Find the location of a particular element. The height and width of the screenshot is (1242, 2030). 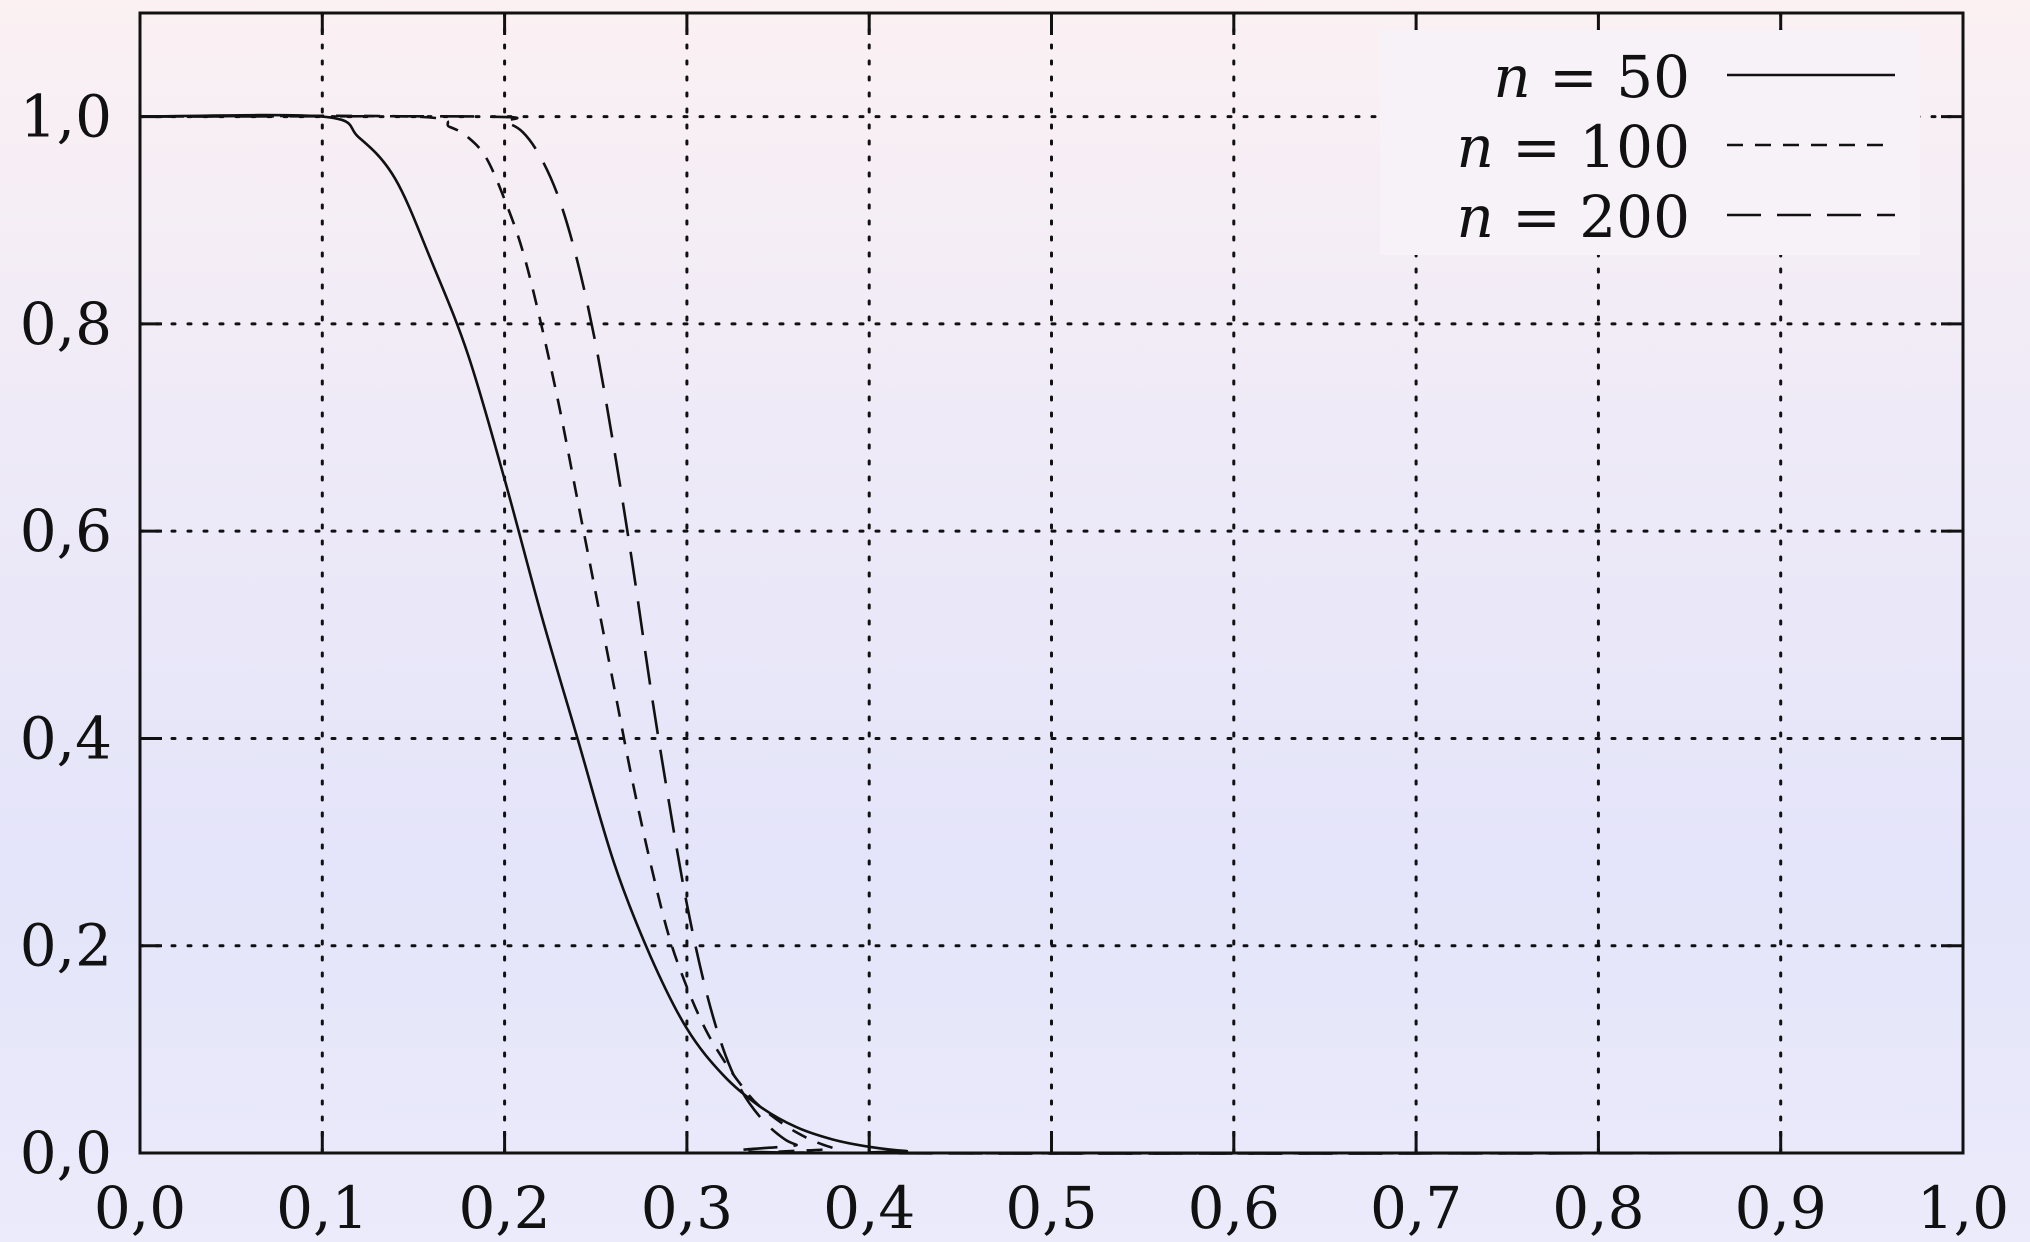

y-tick-label: 1,0 is located at coordinates (66, 117).